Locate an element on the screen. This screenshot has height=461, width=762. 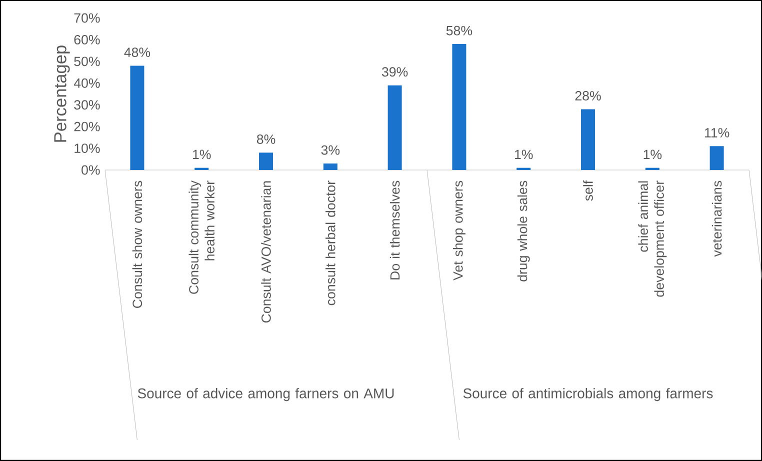
x-tick-label: veterinarians is located at coordinates (717, 218).